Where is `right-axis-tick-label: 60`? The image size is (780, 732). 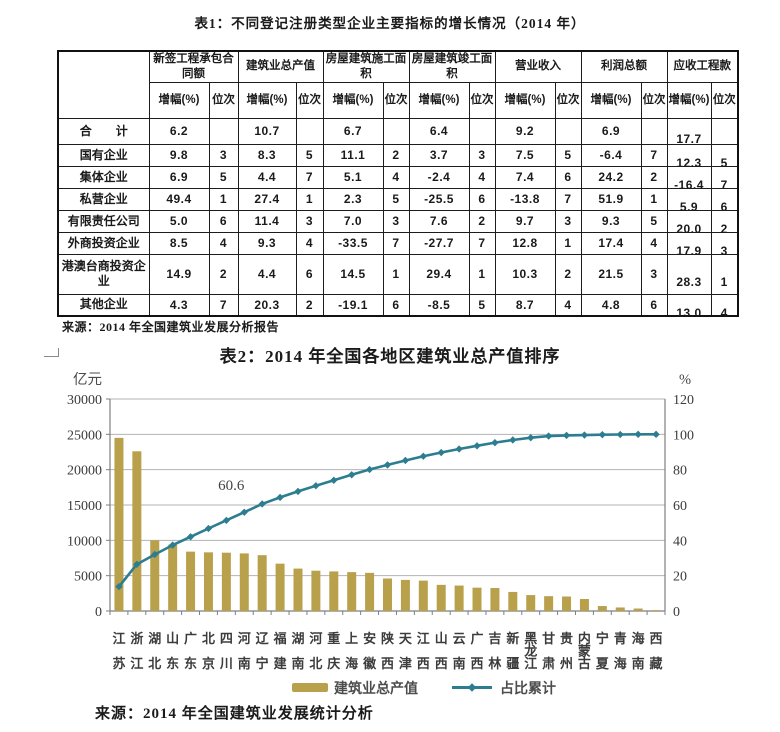
right-axis-tick-label: 60 is located at coordinates (680, 506).